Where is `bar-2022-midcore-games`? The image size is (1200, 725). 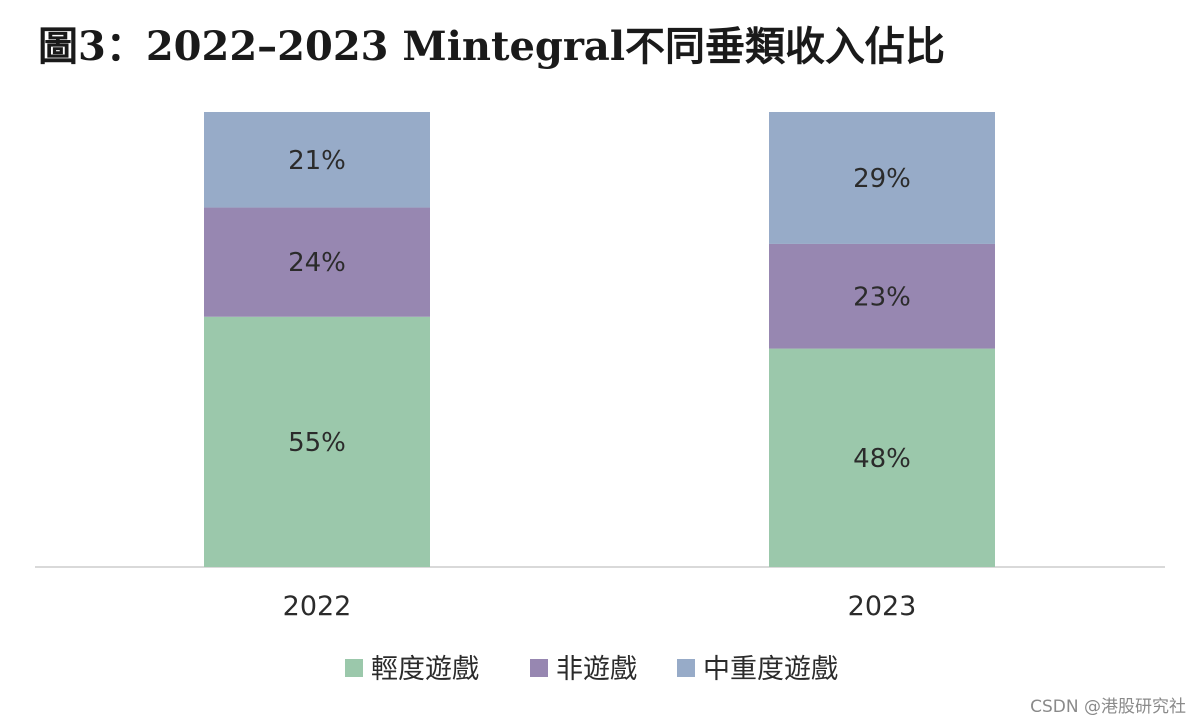 bar-2022-midcore-games is located at coordinates (317, 160).